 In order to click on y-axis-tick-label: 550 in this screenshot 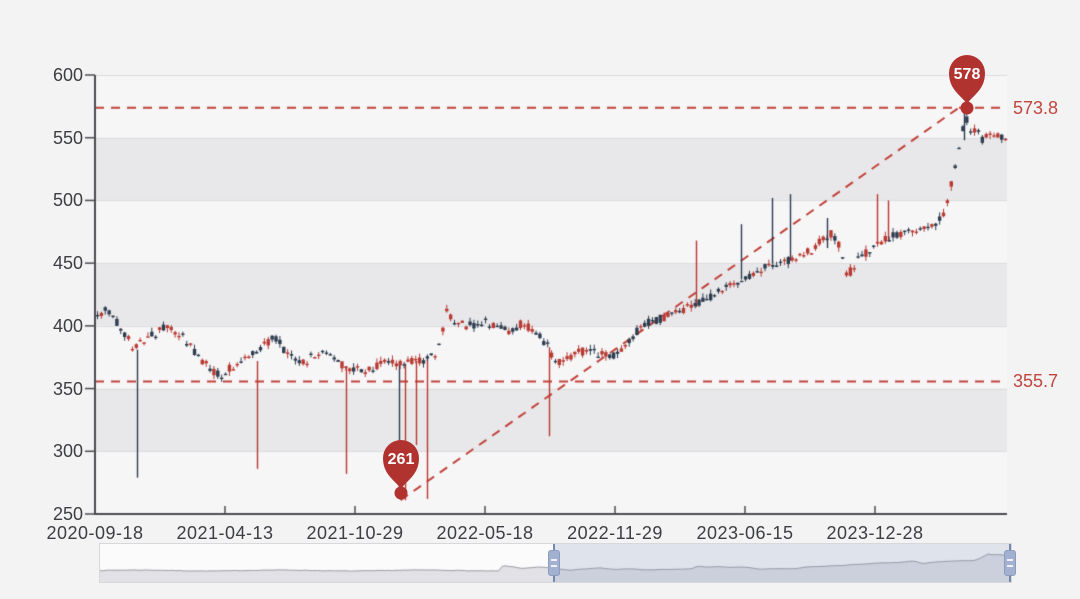, I will do `click(67, 137)`.